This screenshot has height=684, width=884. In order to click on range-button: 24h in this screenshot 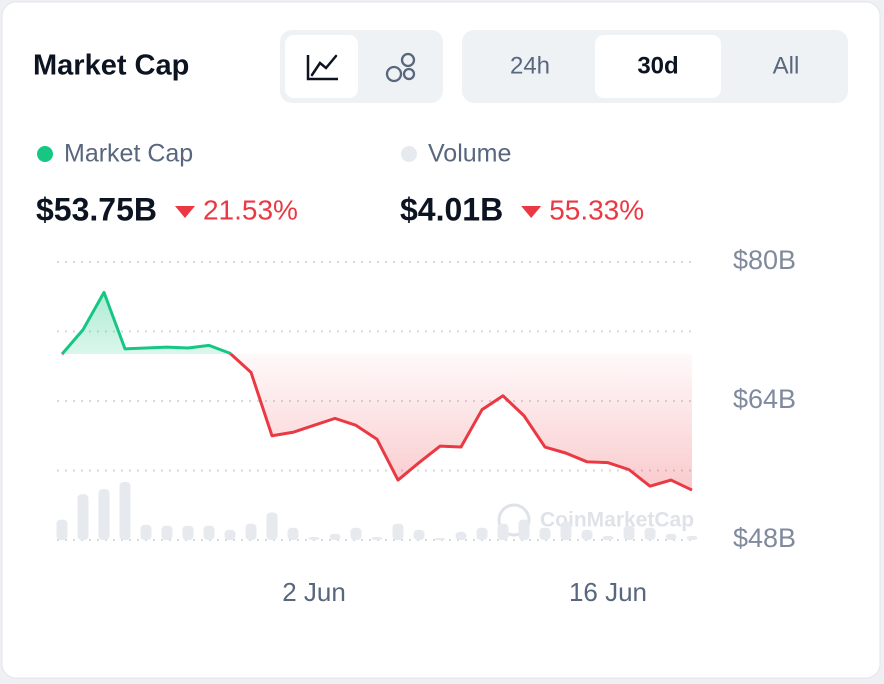, I will do `click(530, 65)`.